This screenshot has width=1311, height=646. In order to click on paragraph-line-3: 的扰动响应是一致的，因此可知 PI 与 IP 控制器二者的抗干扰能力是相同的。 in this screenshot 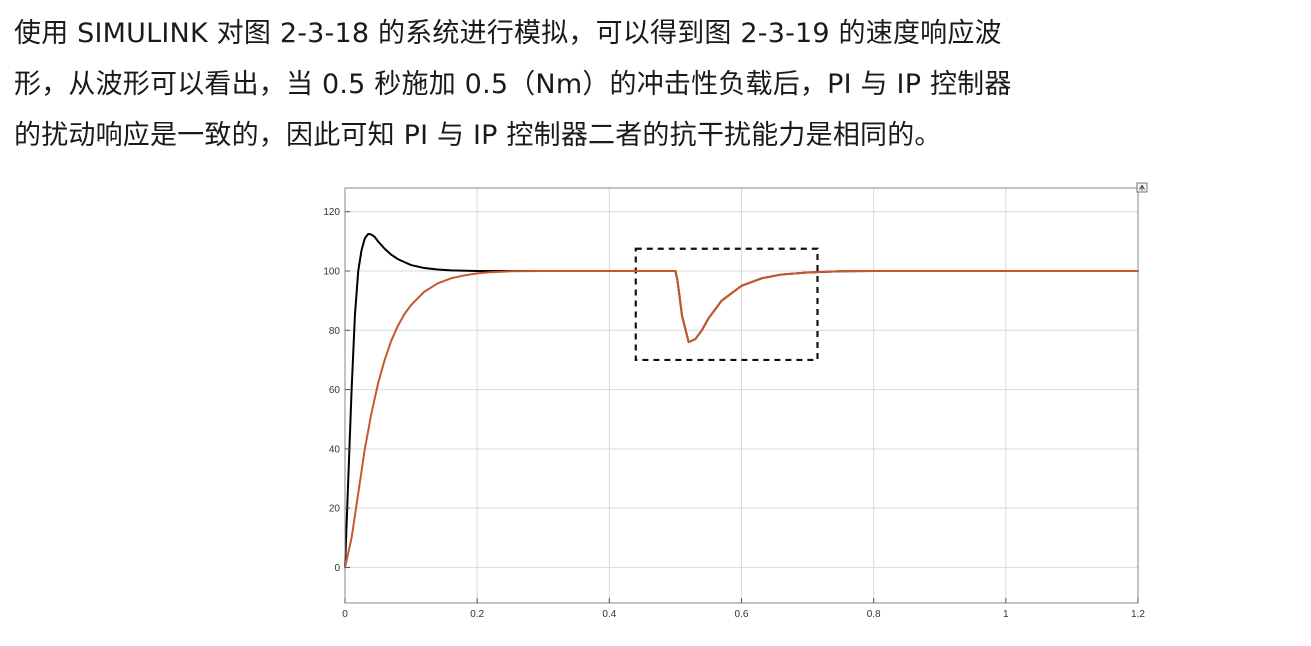, I will do `click(478, 135)`.